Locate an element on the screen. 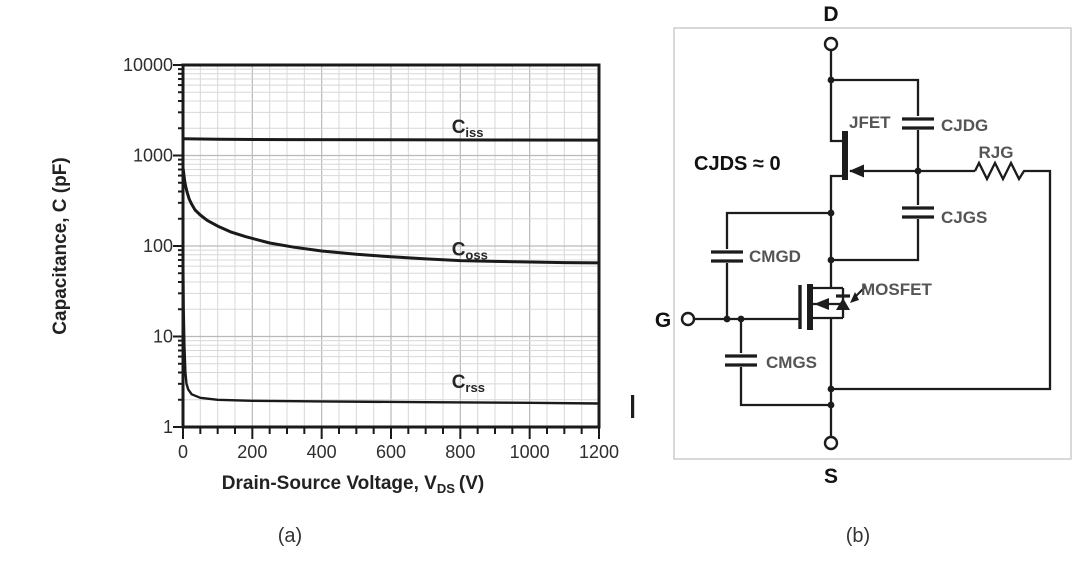 The width and height of the screenshot is (1085, 568). cmgd-label: CMGD is located at coordinates (775, 256).